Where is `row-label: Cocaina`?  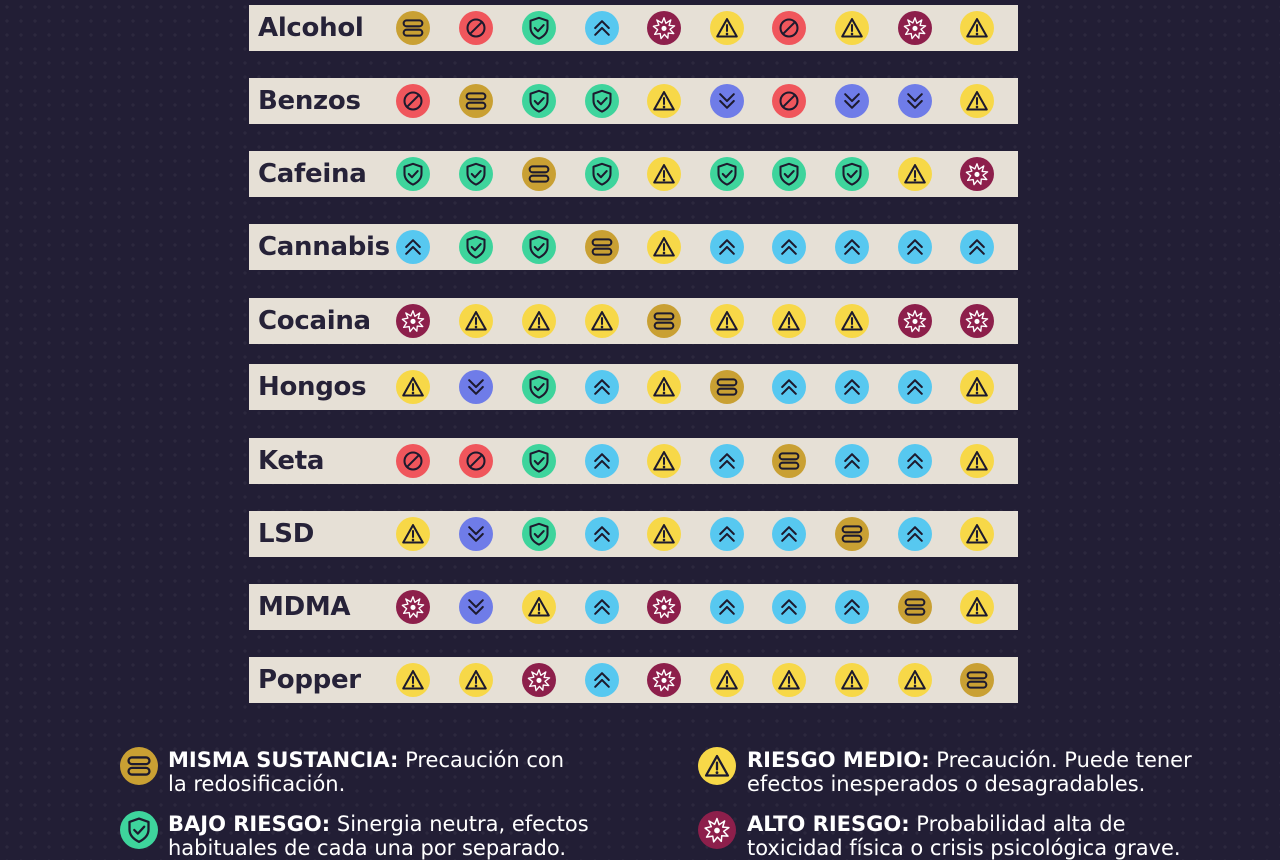
row-label: Cocaina is located at coordinates (314, 321).